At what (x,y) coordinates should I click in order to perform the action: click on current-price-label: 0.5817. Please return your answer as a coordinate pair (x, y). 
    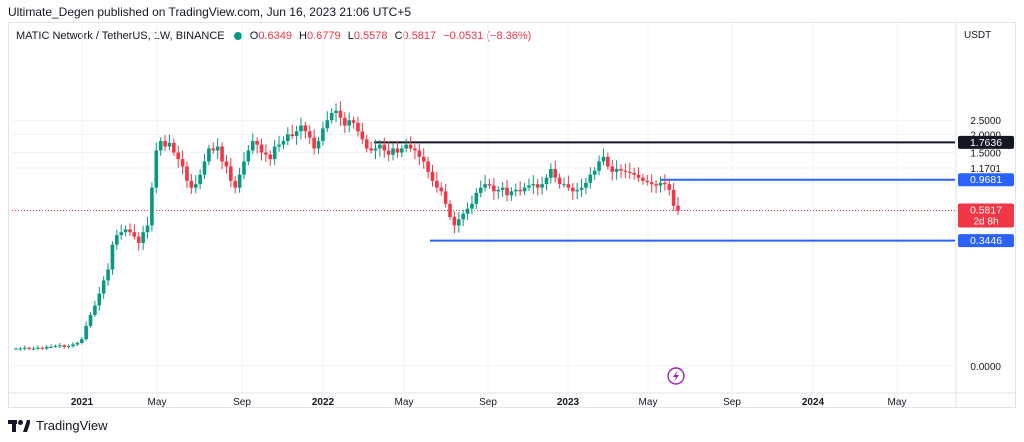
    Looking at the image, I should click on (986, 210).